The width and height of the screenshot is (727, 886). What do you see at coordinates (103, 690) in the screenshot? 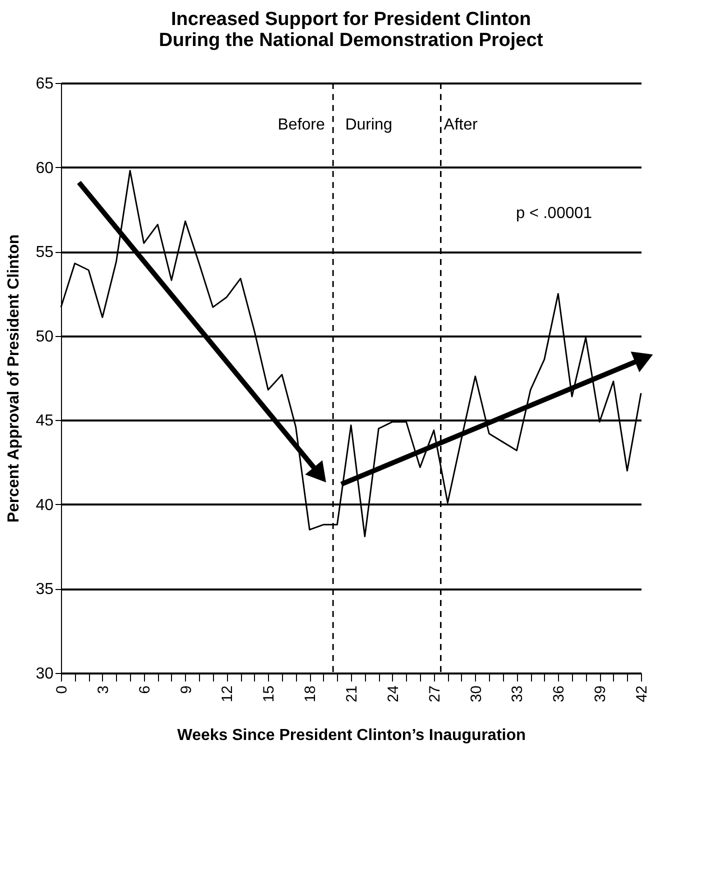
I see `x-tick-label: 3` at bounding box center [103, 690].